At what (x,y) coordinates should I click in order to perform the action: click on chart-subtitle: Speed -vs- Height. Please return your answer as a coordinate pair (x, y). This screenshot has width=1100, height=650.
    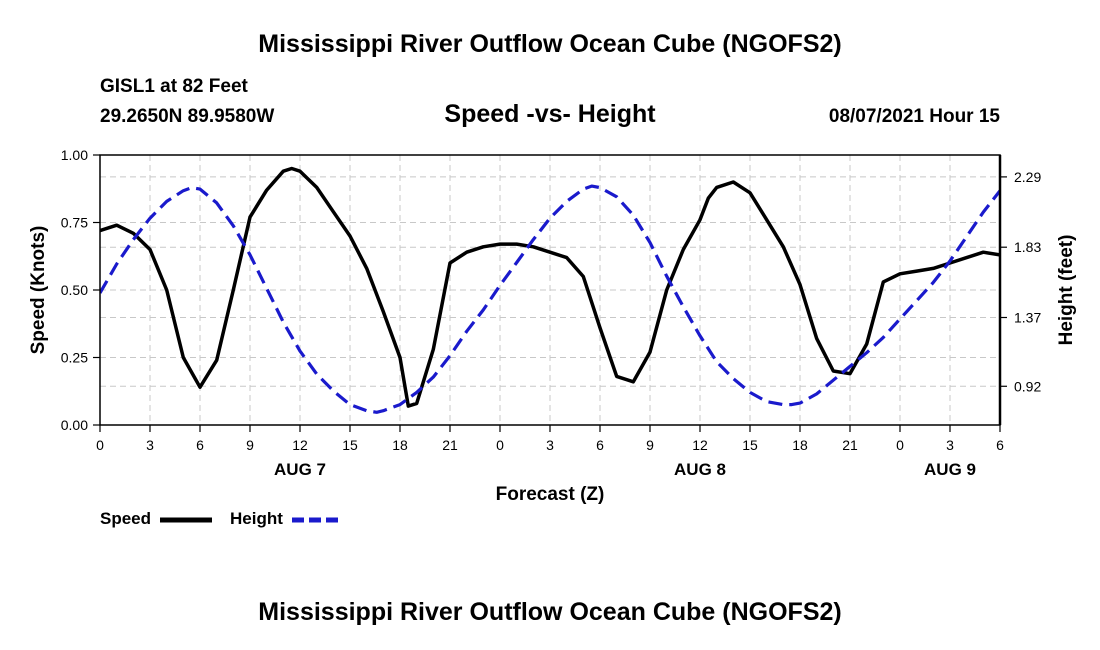
    Looking at the image, I should click on (550, 114).